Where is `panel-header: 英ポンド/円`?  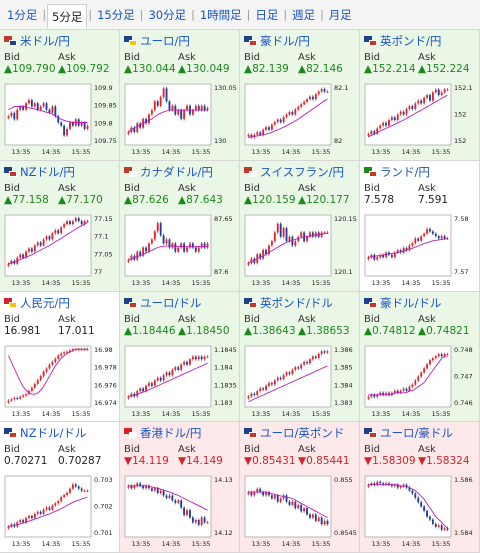 panel-header: 英ポンド/円 is located at coordinates (402, 41).